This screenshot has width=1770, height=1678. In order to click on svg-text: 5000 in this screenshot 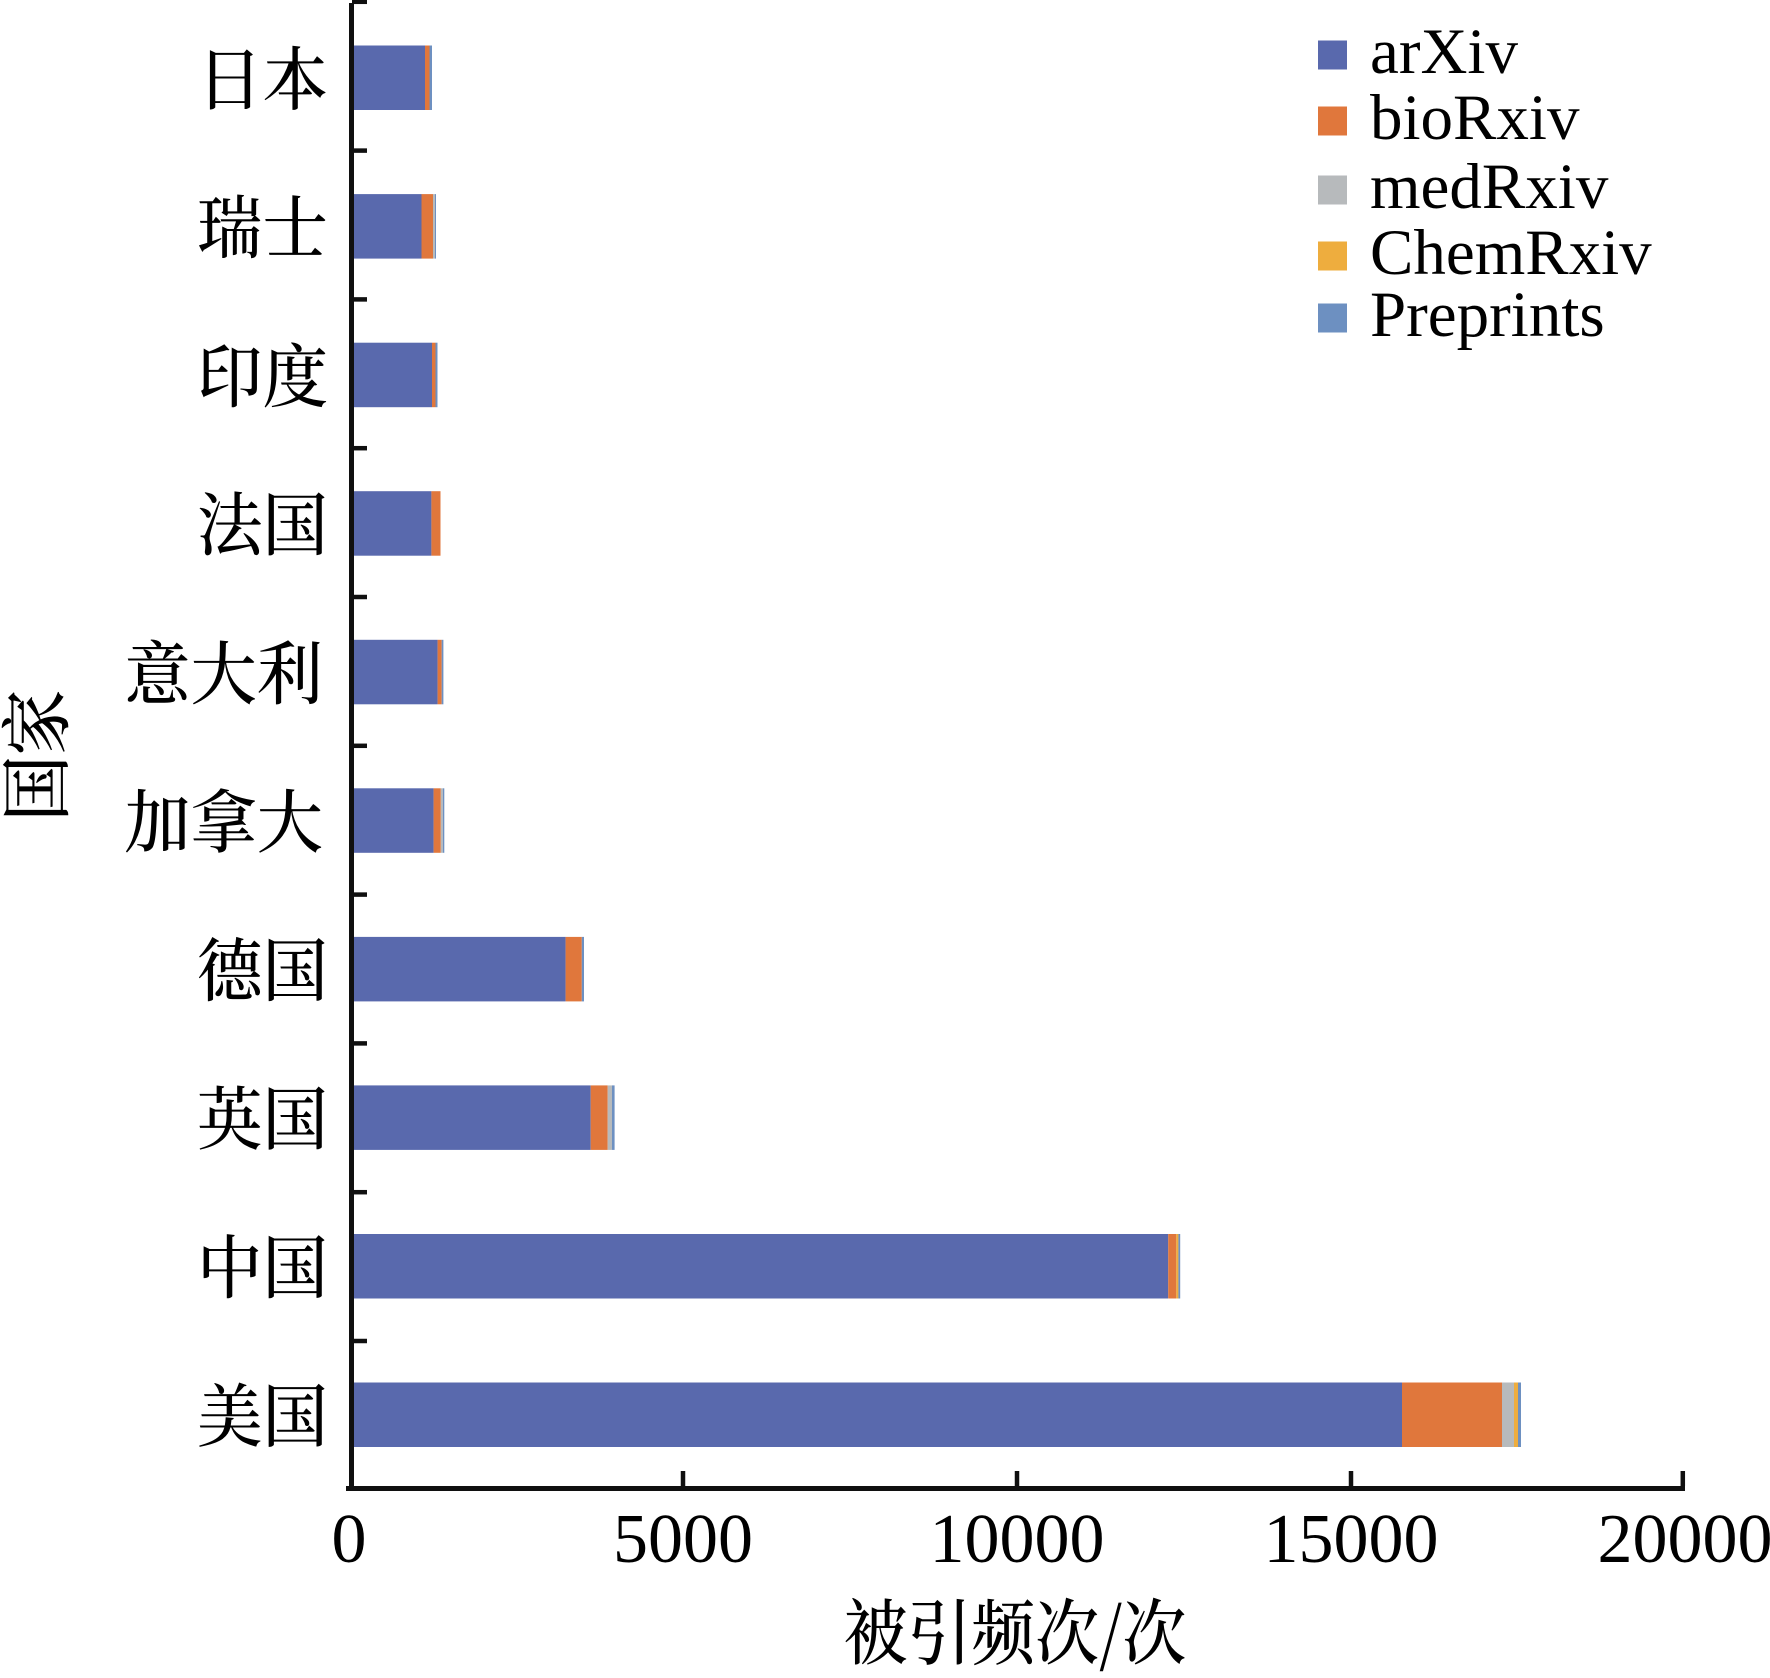, I will do `click(683, 1539)`.